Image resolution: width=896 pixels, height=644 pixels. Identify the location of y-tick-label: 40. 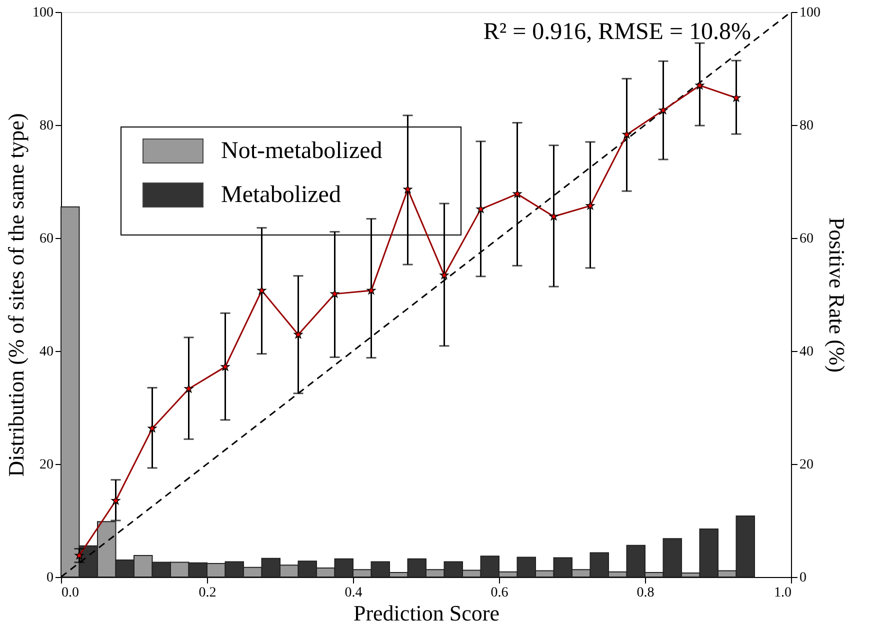
(47, 352).